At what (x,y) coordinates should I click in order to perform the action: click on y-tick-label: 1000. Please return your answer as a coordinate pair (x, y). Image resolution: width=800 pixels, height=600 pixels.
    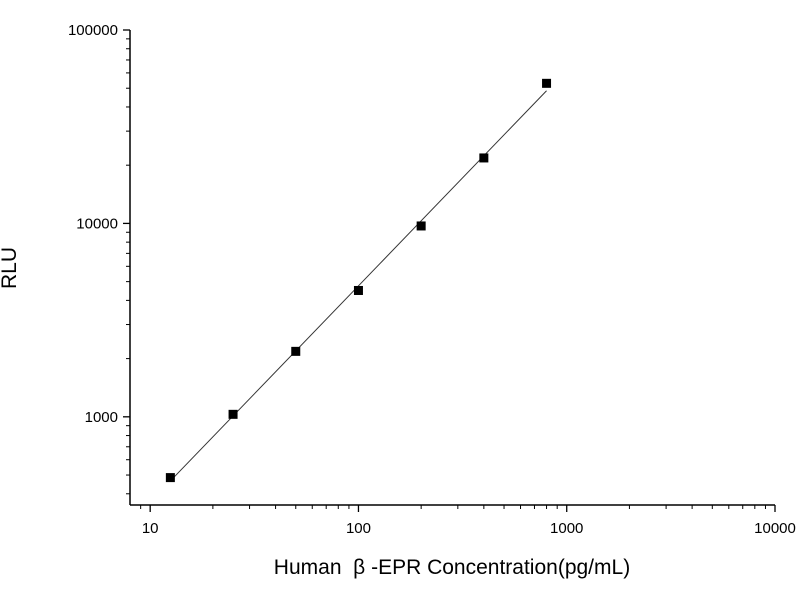
    Looking at the image, I should click on (101, 417).